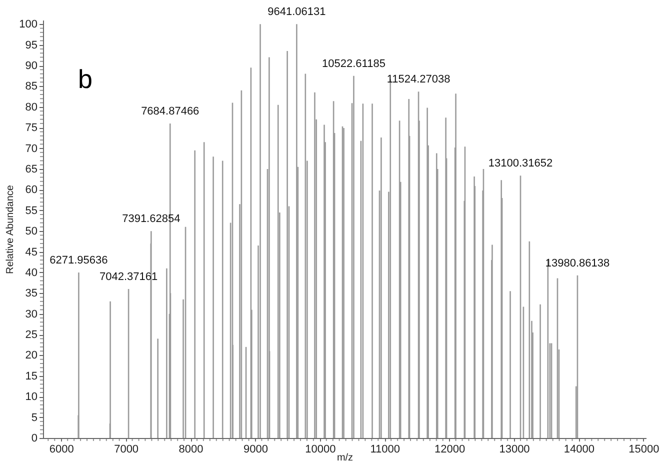 This screenshot has height=464, width=669. Describe the element at coordinates (418, 80) in the screenshot. I see `annotation: 11524.27038` at that location.